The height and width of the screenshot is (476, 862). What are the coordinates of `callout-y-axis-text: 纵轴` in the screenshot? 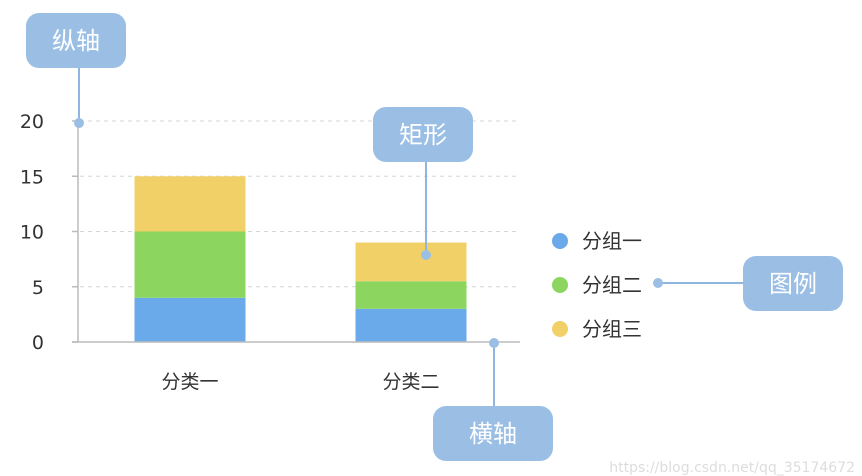 It's located at (76, 41).